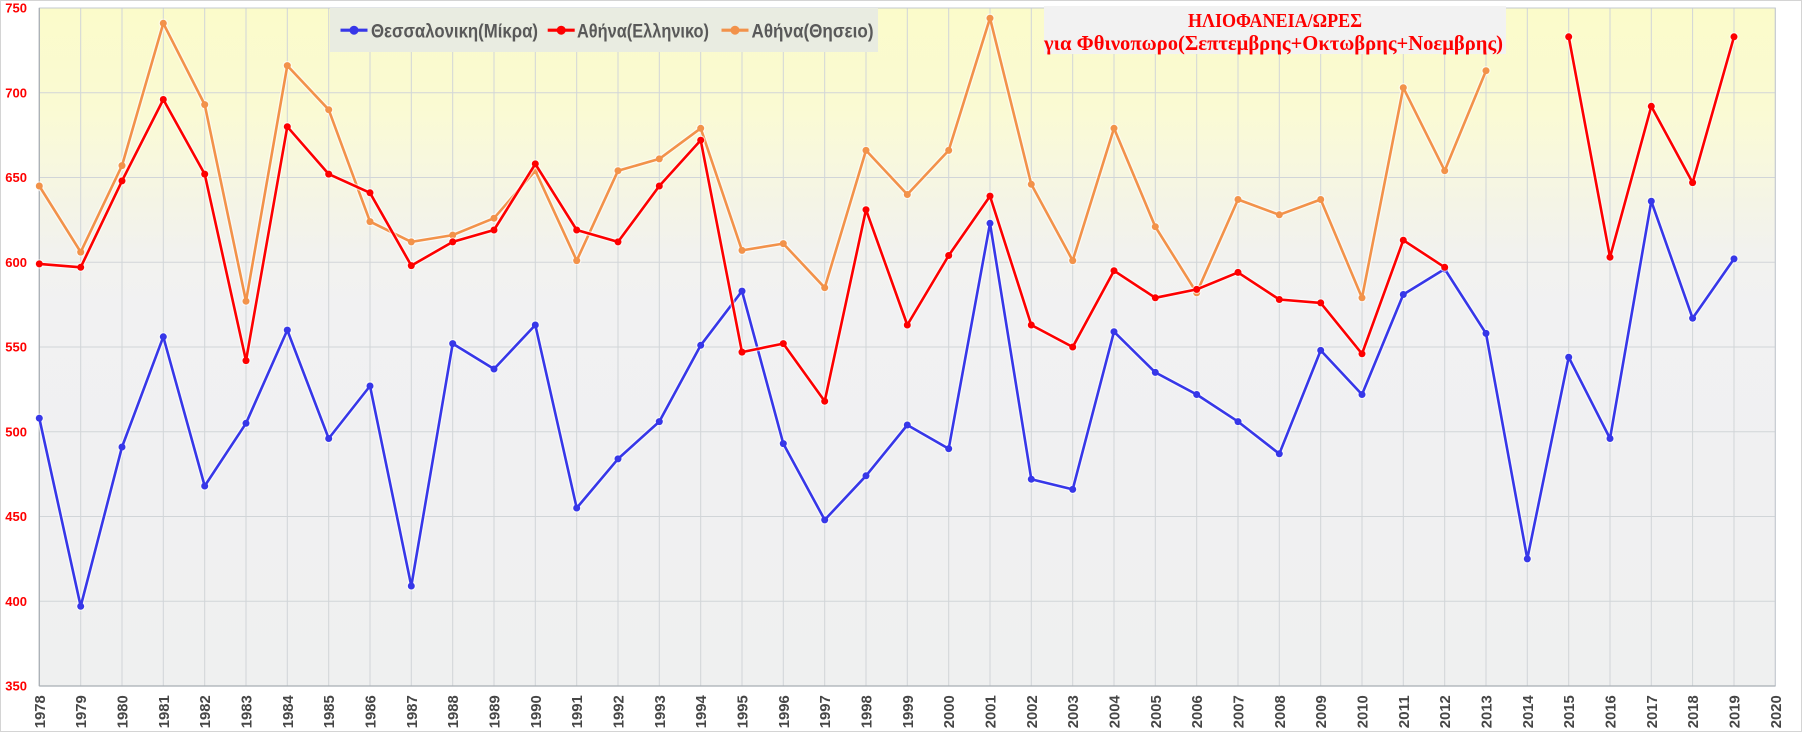 The height and width of the screenshot is (737, 1802). Describe the element at coordinates (643, 32) in the screenshot. I see `svg-text: Αθήνα(Ελληνικο)` at that location.